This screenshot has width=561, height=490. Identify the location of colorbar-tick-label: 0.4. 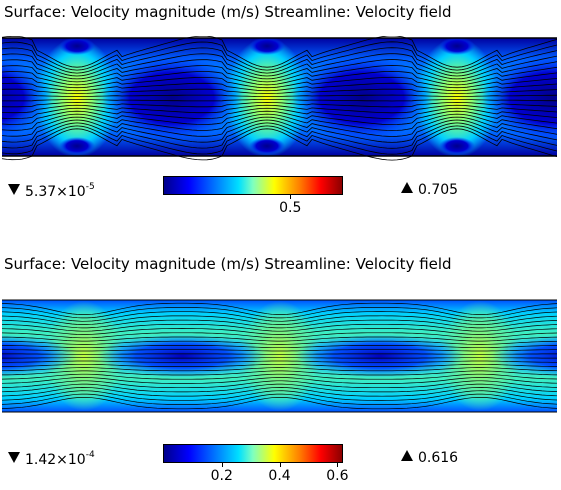
(279, 476).